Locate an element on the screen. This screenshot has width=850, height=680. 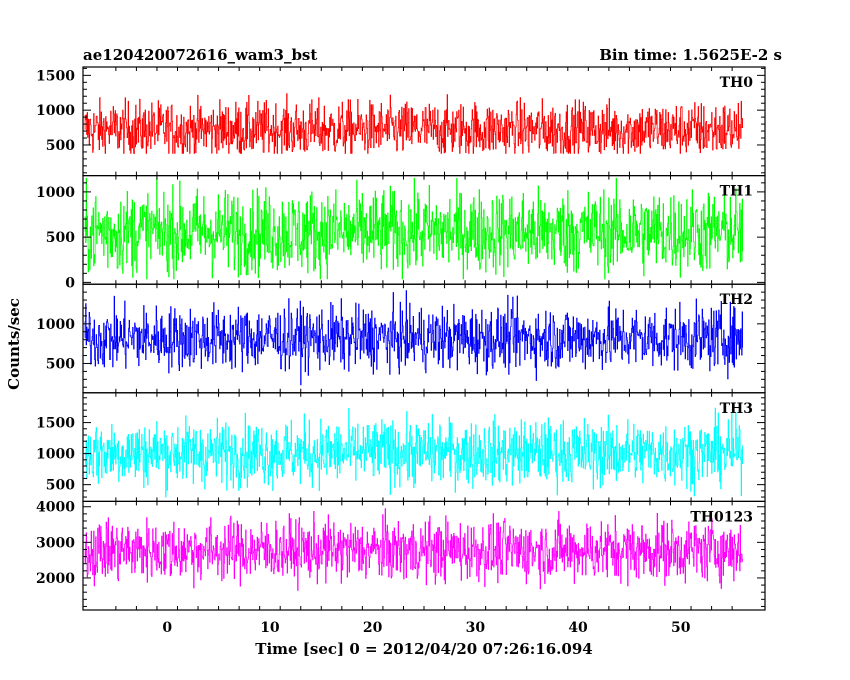
x-axis: 0 10 20 30 40 50 is located at coordinates (426, 628).